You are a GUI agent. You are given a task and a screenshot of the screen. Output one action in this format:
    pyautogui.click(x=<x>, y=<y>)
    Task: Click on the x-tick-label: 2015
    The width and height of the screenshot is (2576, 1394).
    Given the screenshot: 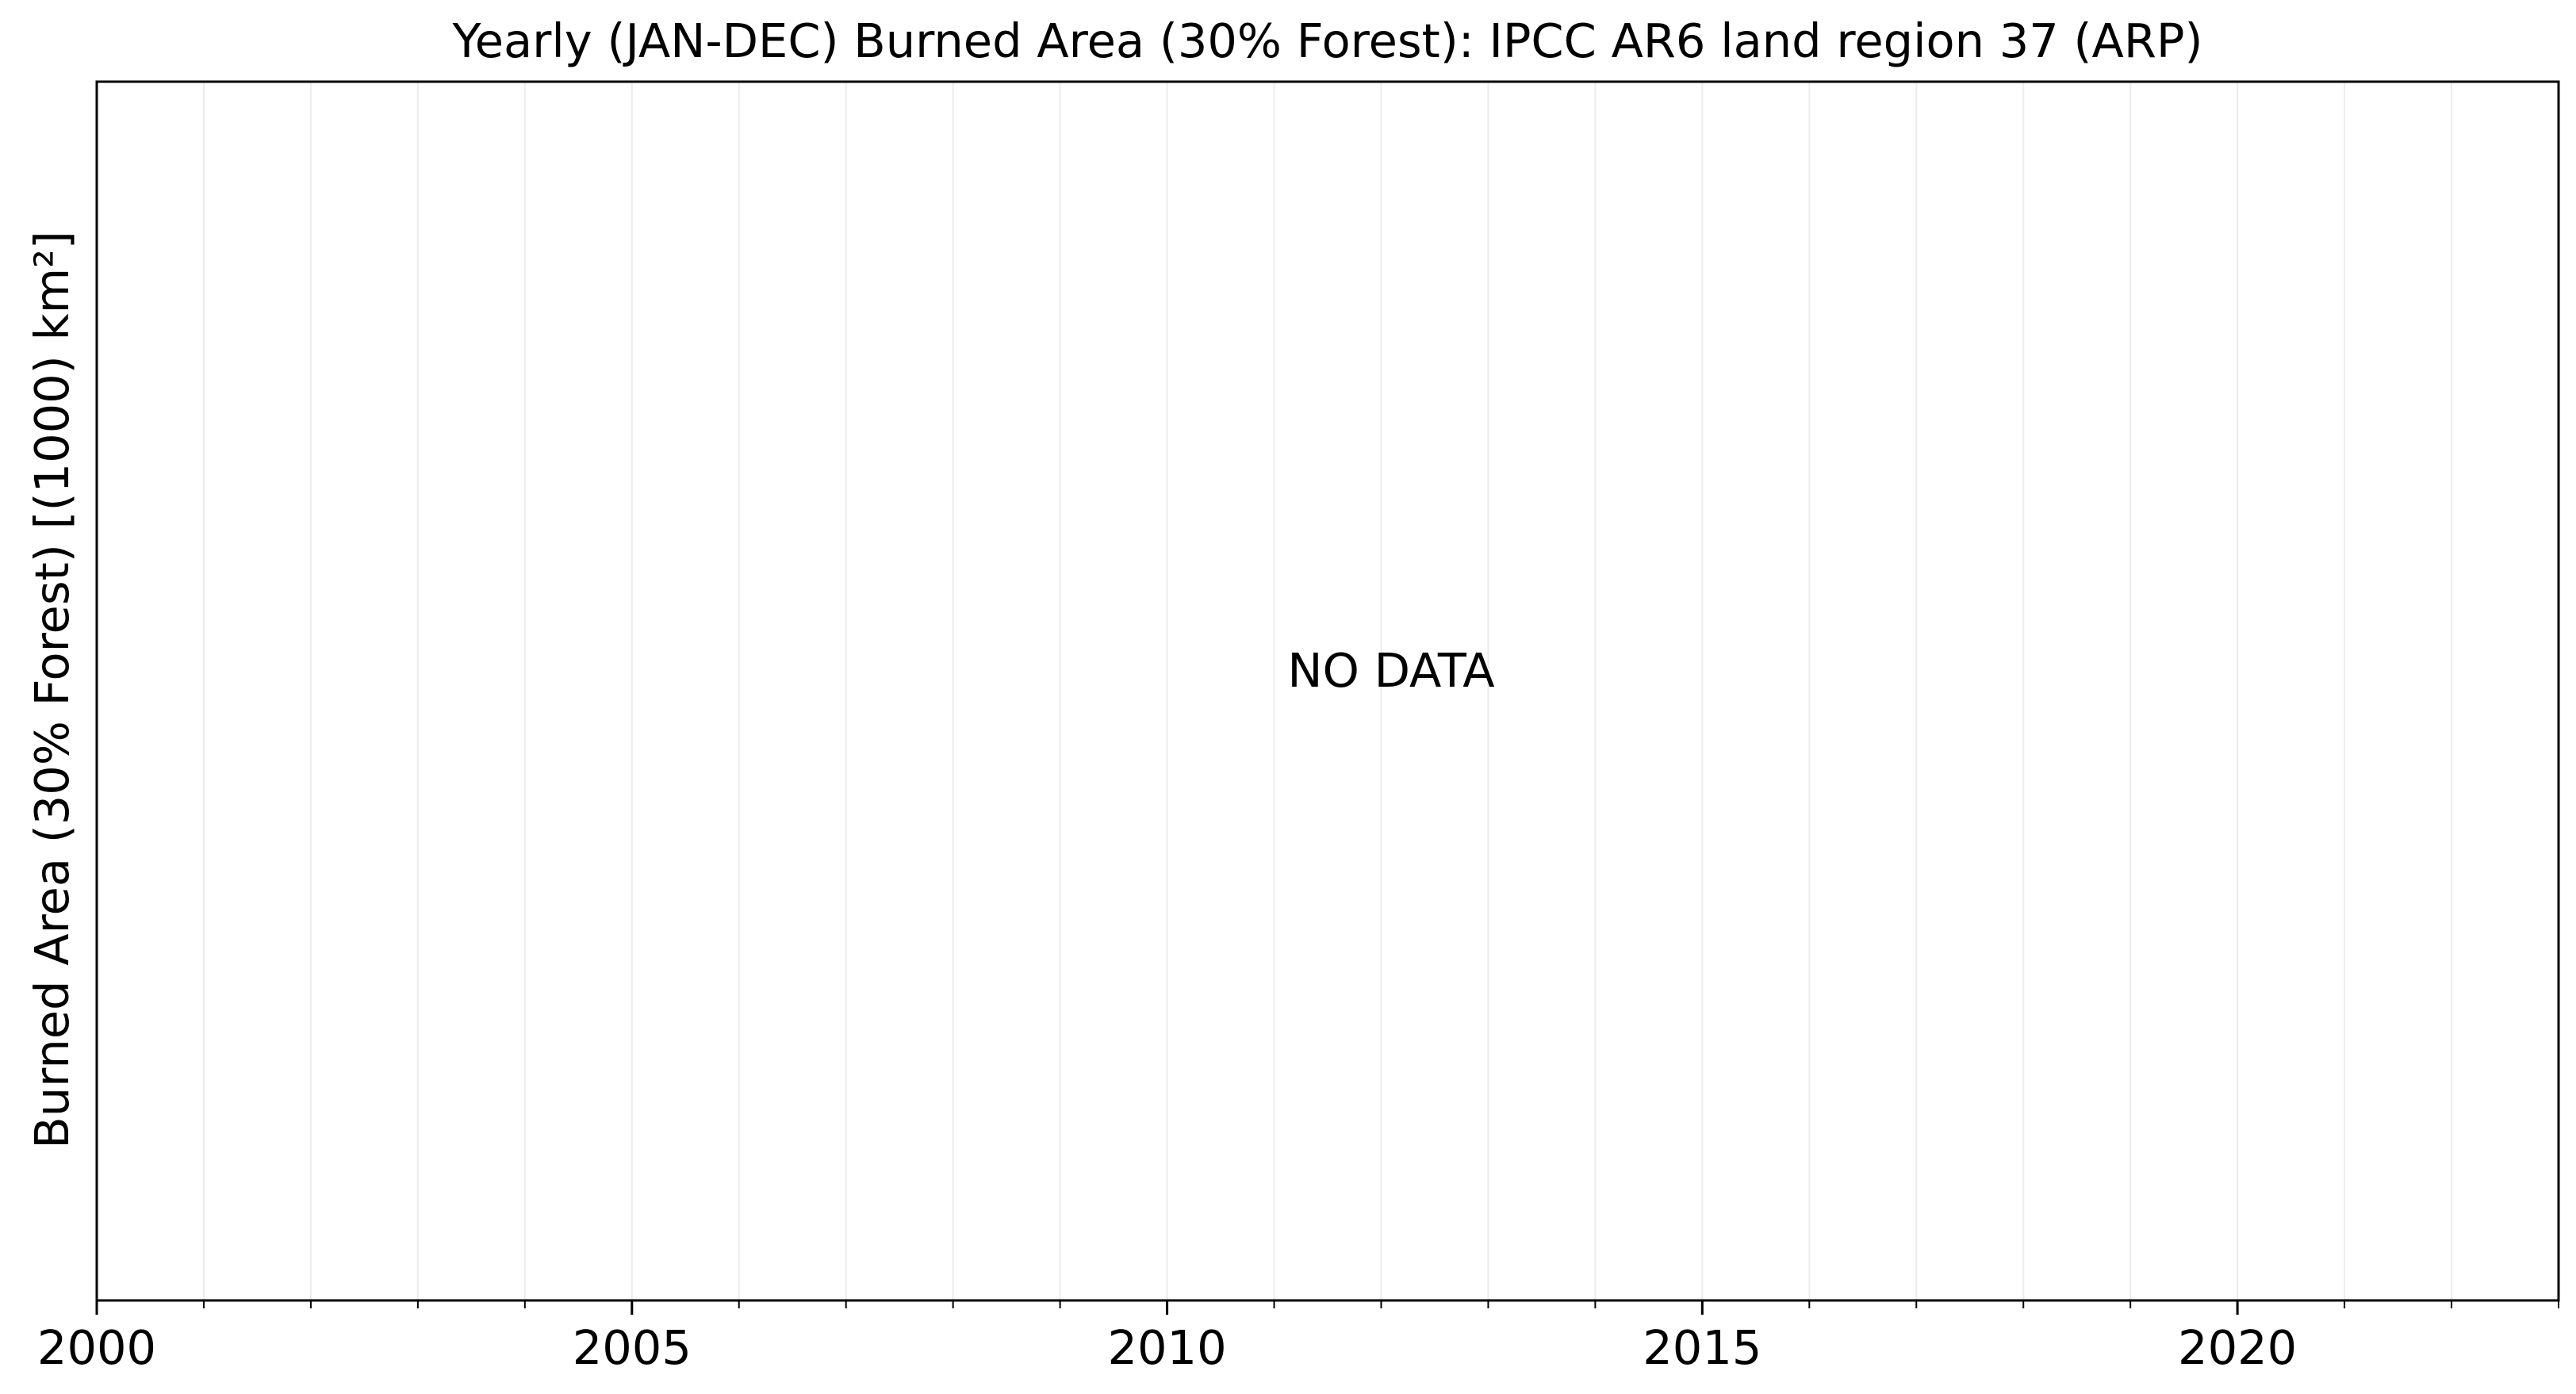 What is the action you would take?
    pyautogui.click(x=1702, y=1347)
    